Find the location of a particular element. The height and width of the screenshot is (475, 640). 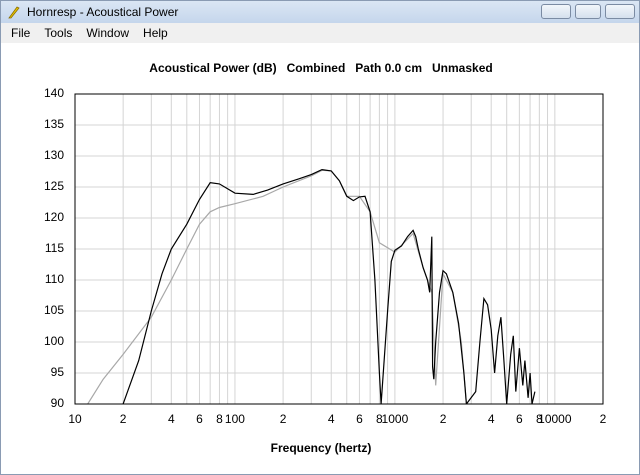

y-tick-label: 130 is located at coordinates (54, 155).